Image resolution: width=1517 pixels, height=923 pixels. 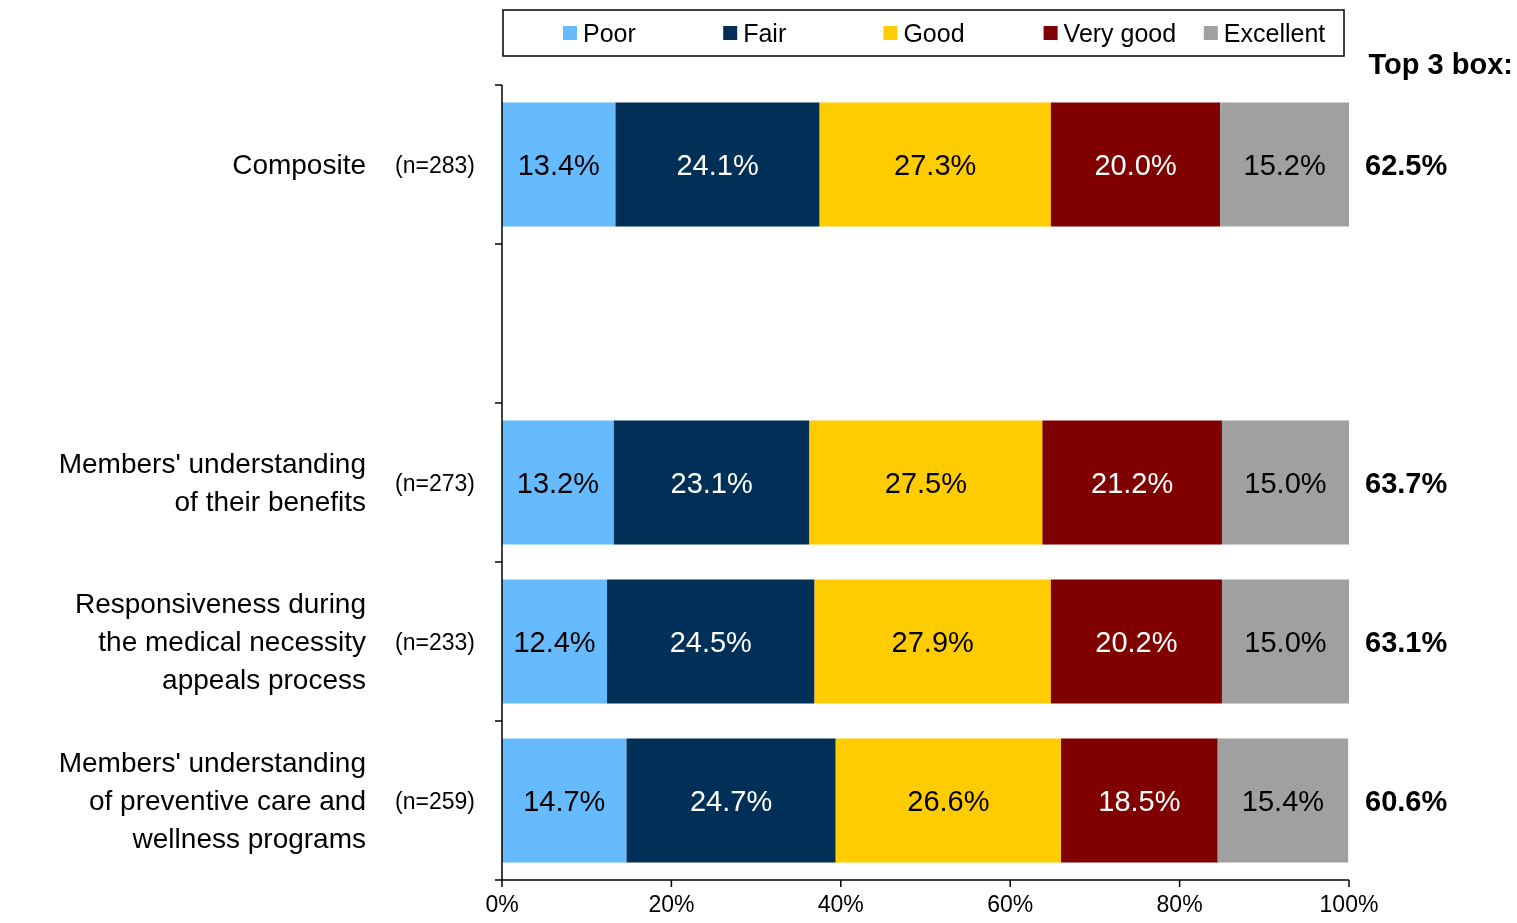 What do you see at coordinates (1120, 32) in the screenshot?
I see `legend-label: Very good` at bounding box center [1120, 32].